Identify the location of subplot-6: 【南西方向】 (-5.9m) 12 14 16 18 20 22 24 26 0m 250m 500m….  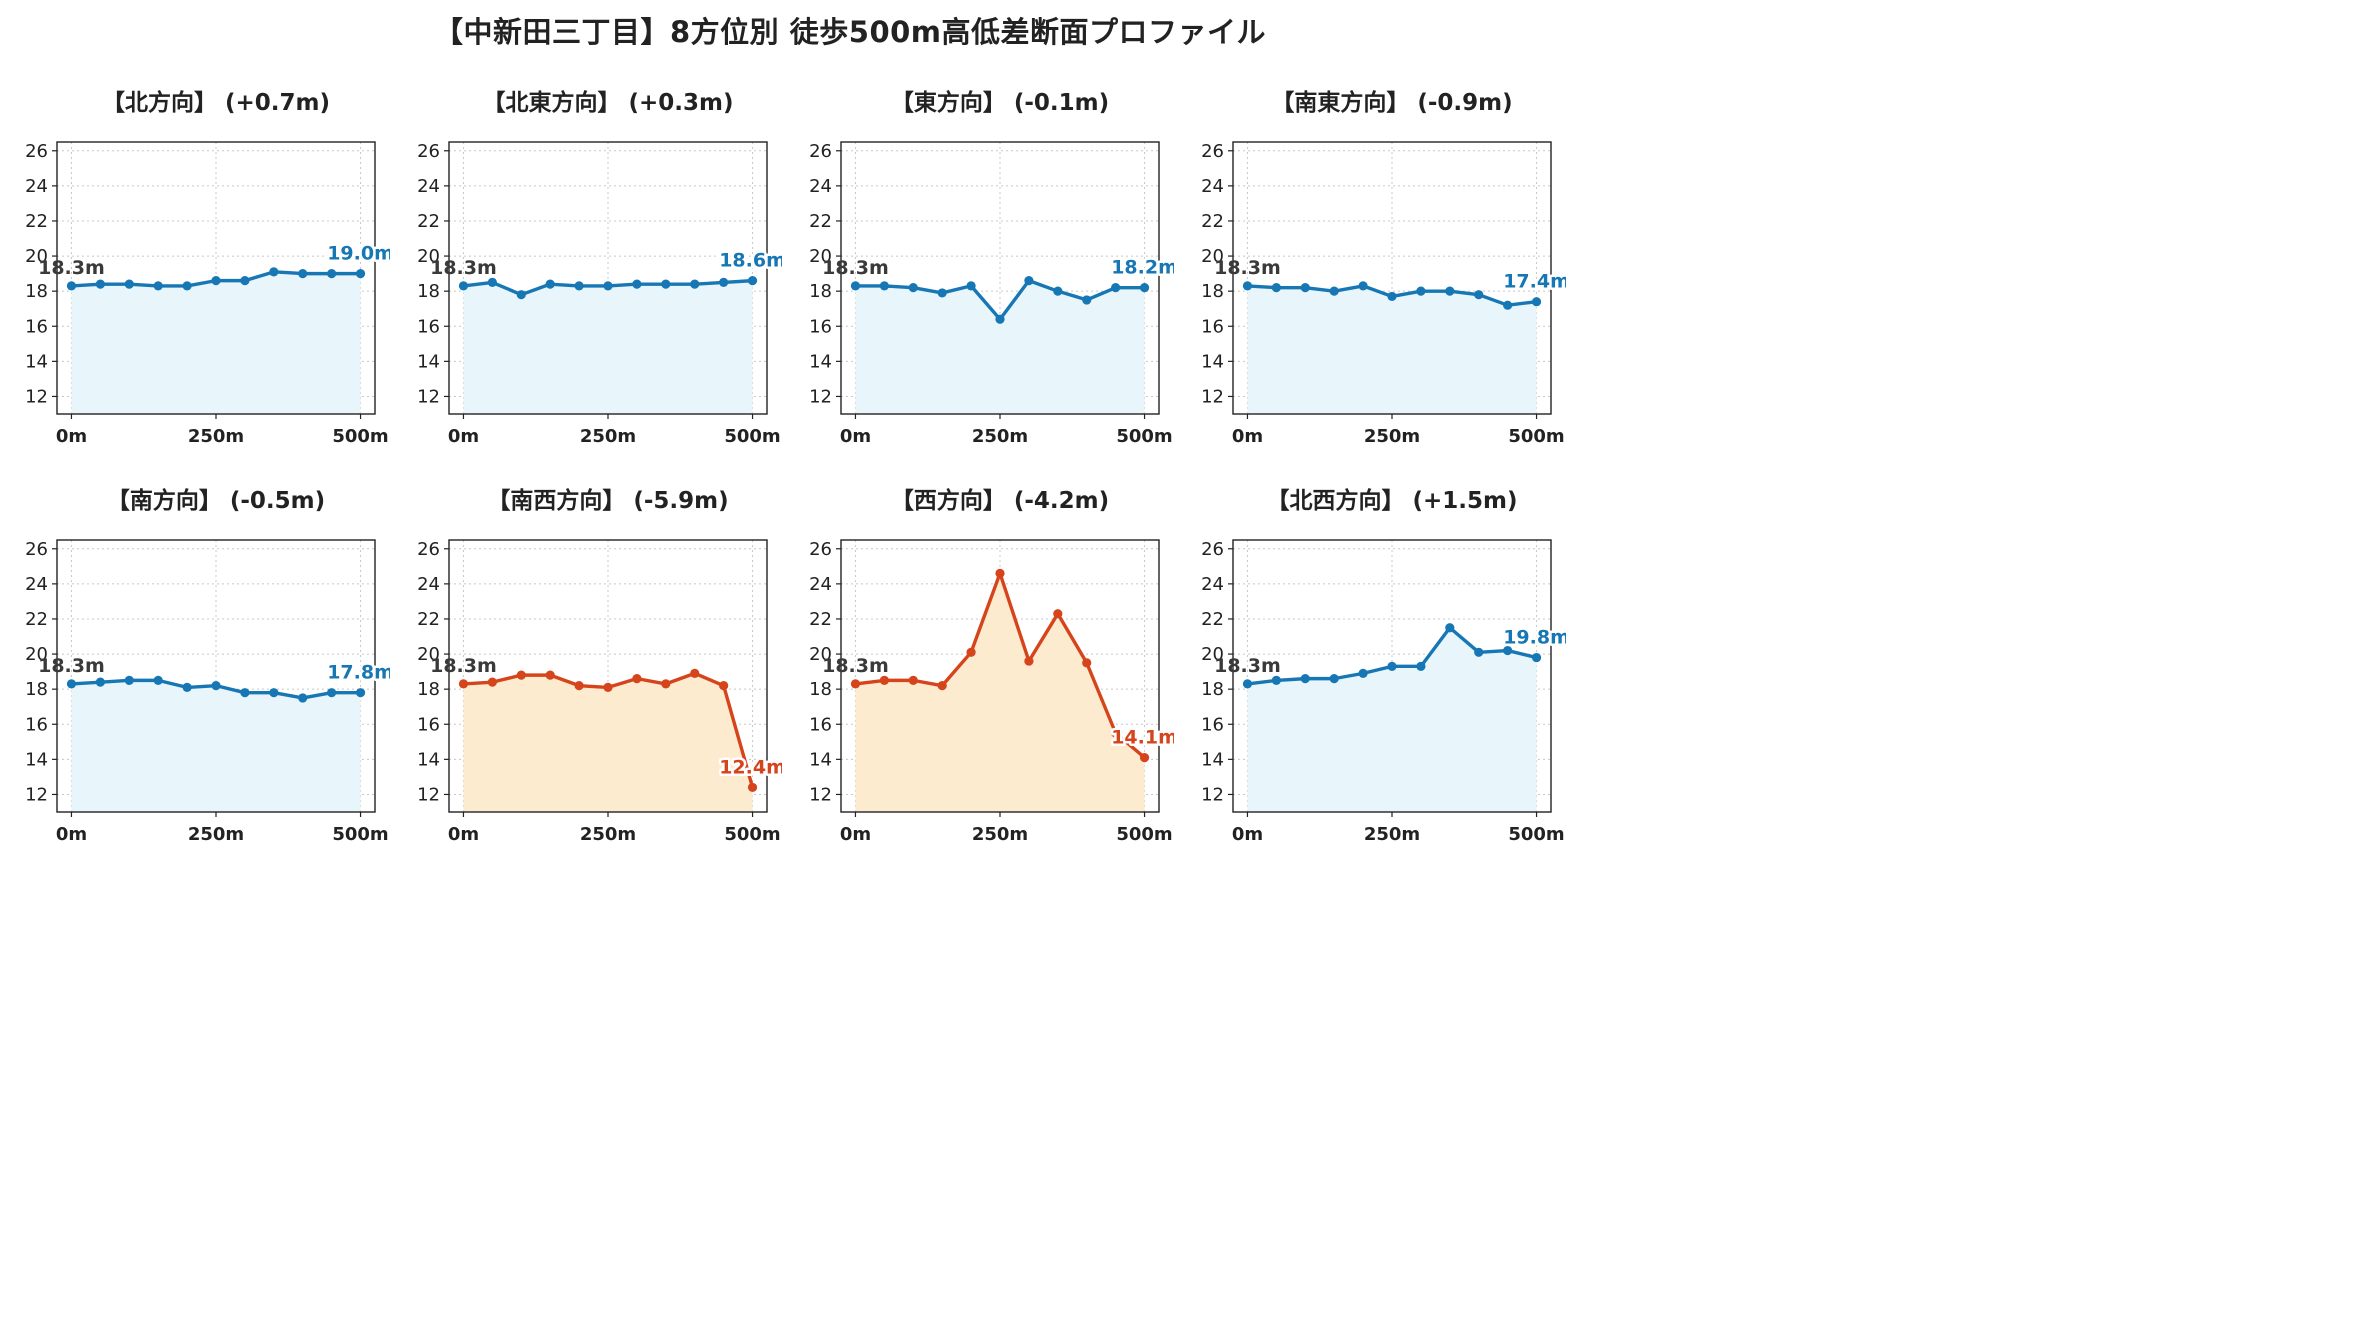
(599, 666).